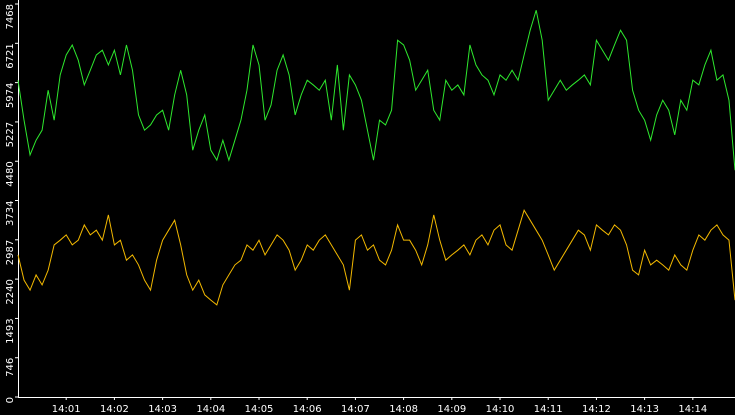 The height and width of the screenshot is (415, 735). Describe the element at coordinates (10, 291) in the screenshot. I see `y-tick-label: 2240` at that location.